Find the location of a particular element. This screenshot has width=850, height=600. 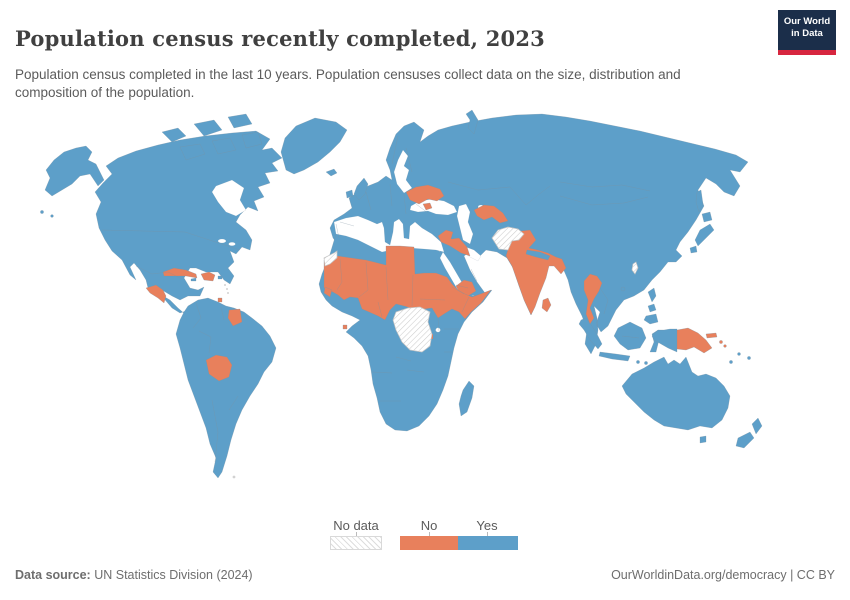

region-jamaica is located at coordinates (193, 279).